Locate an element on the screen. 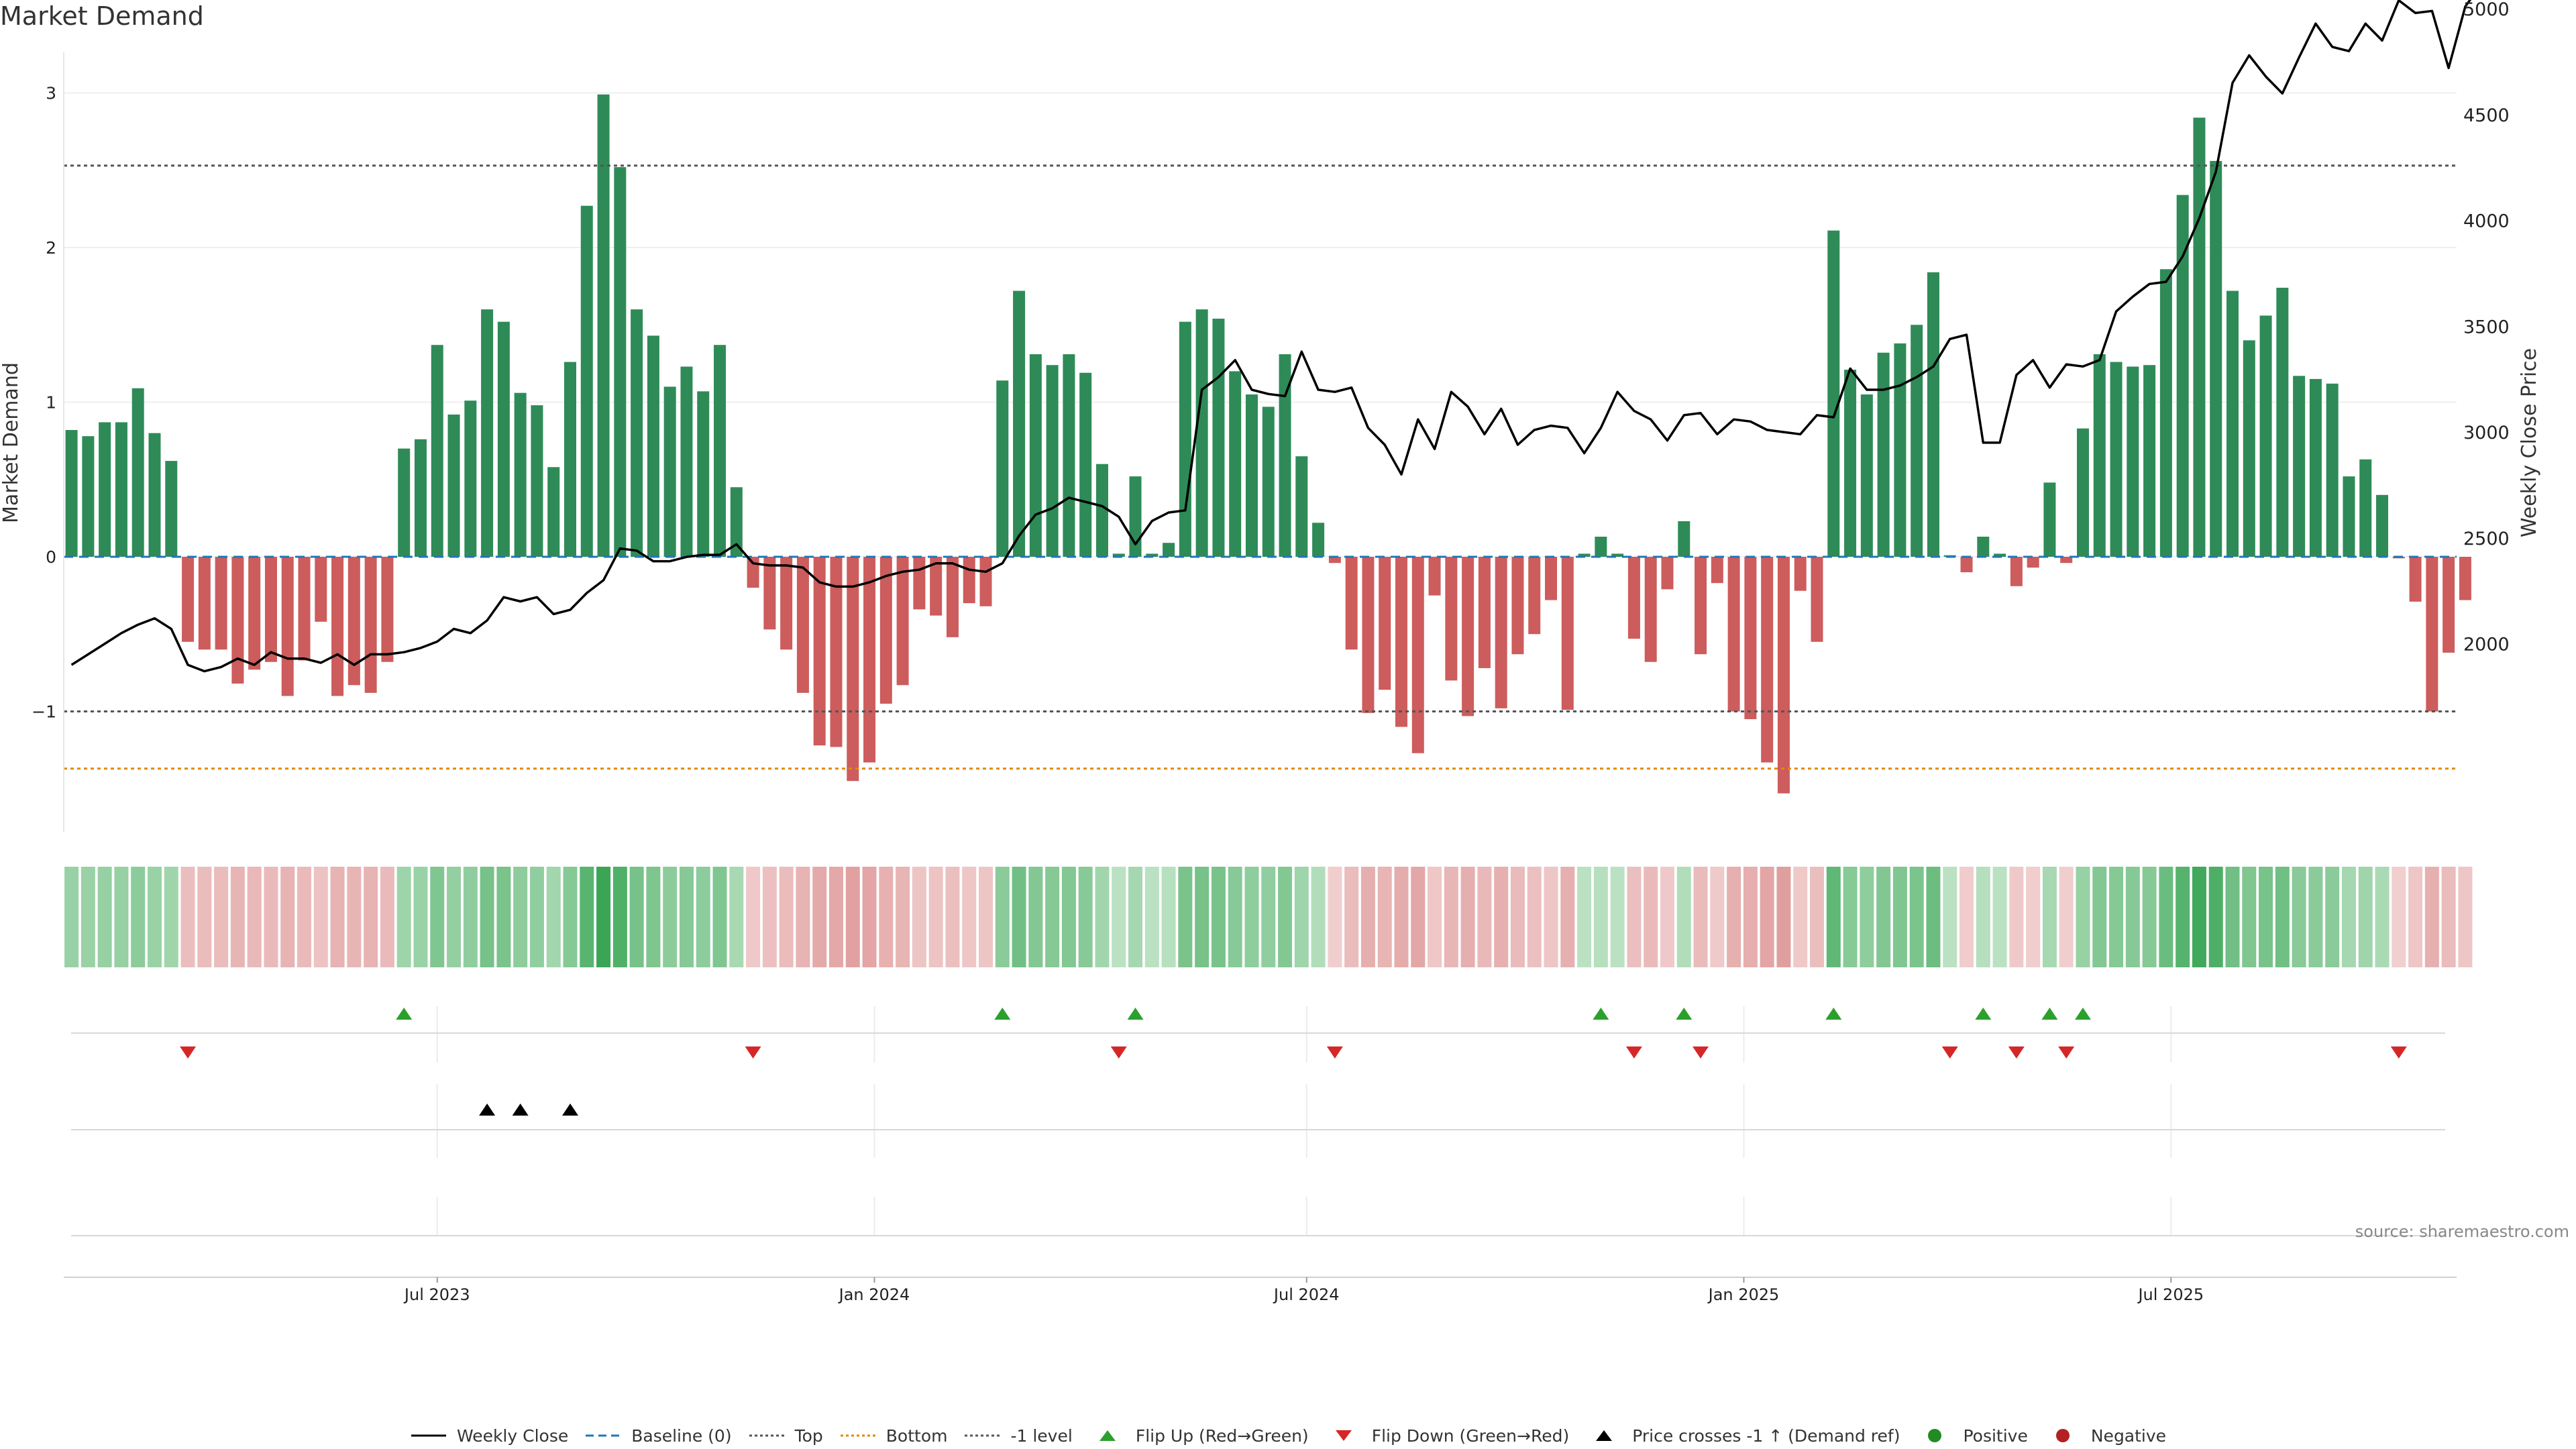 This screenshot has height=1449, width=2576. legend-item: Positive is located at coordinates (1972, 1436).